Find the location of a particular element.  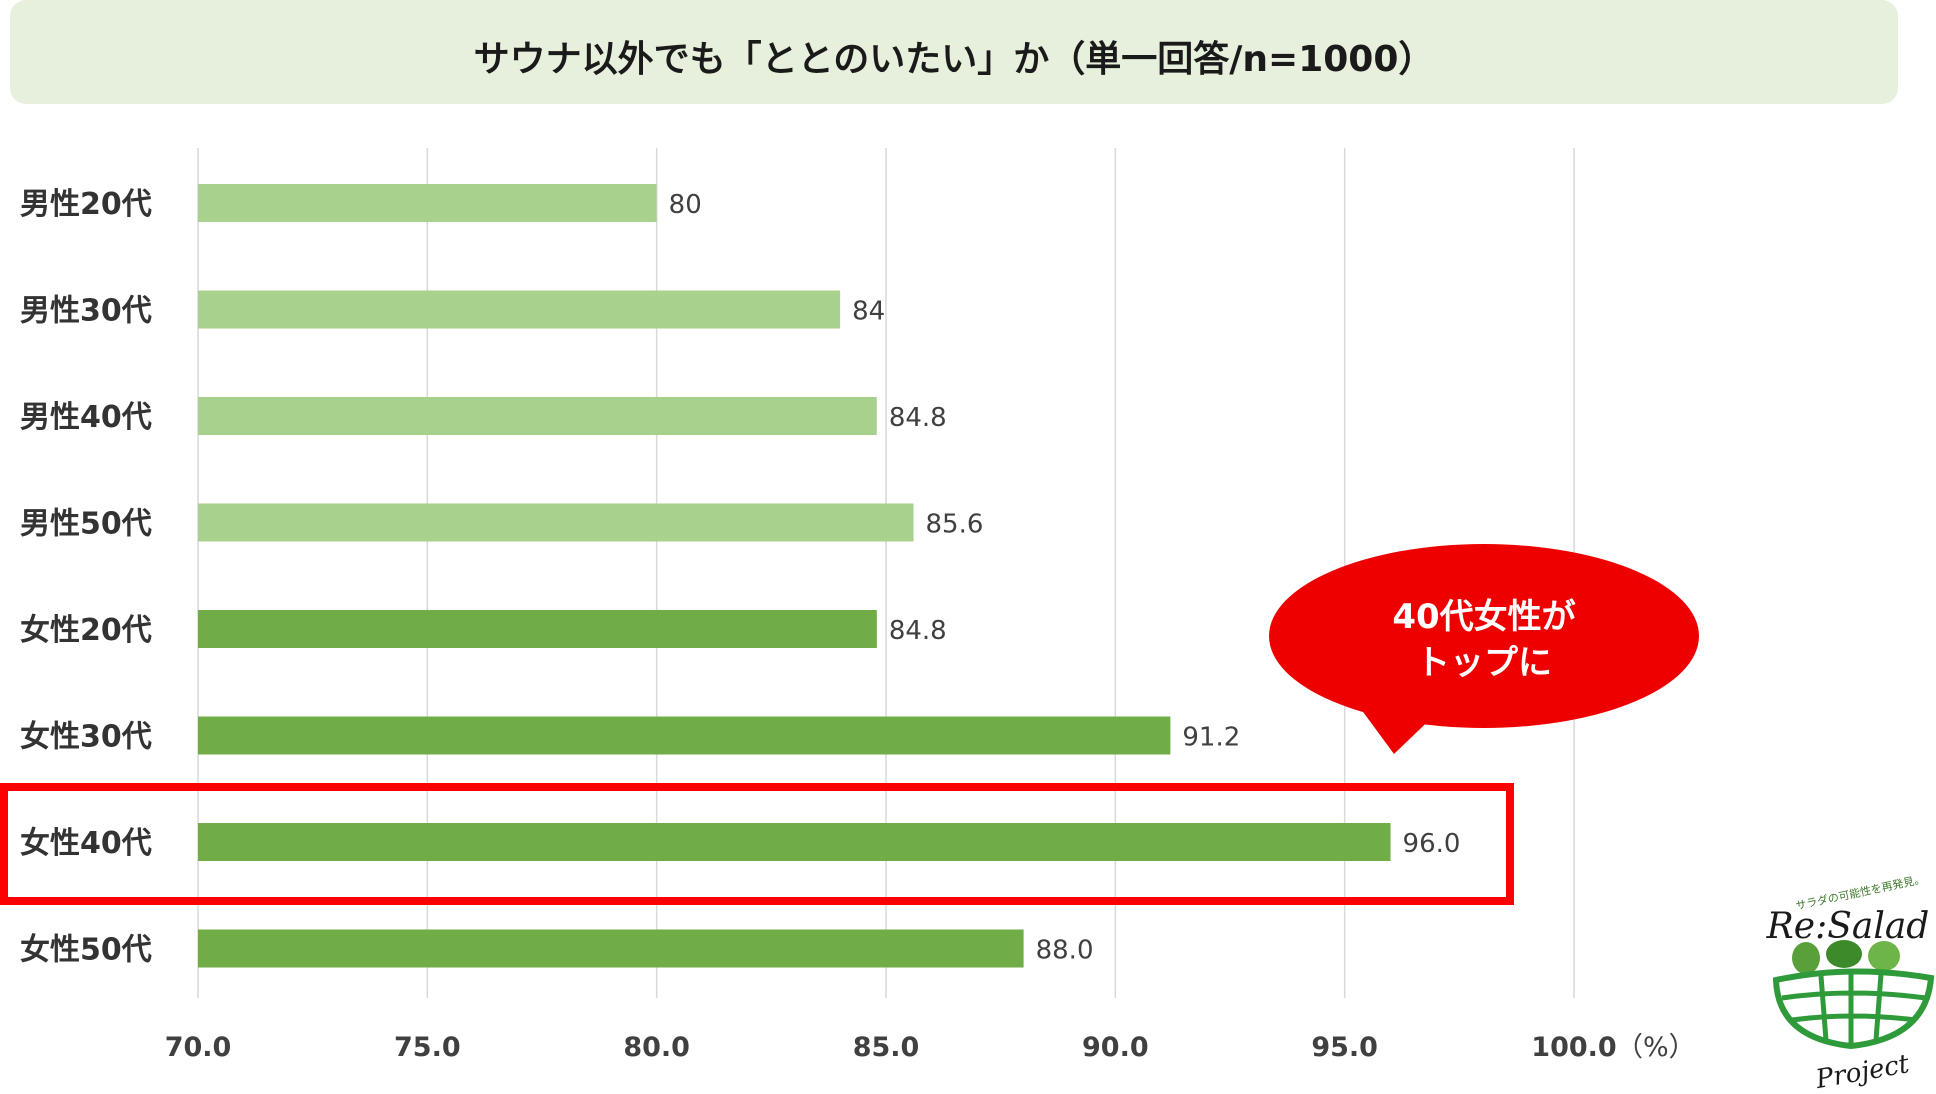

callout-ellipse is located at coordinates (1484, 636).